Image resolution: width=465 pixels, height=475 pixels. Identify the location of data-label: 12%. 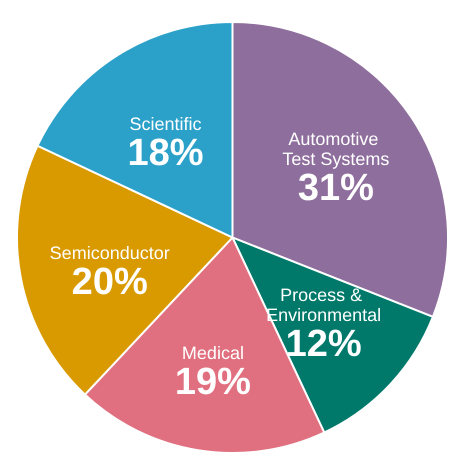
(324, 344).